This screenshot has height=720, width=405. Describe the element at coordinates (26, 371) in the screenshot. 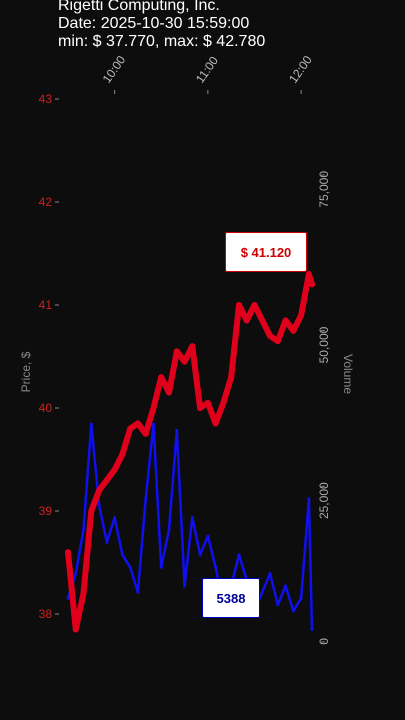

I see `price-axis-label: Price, $` at that location.